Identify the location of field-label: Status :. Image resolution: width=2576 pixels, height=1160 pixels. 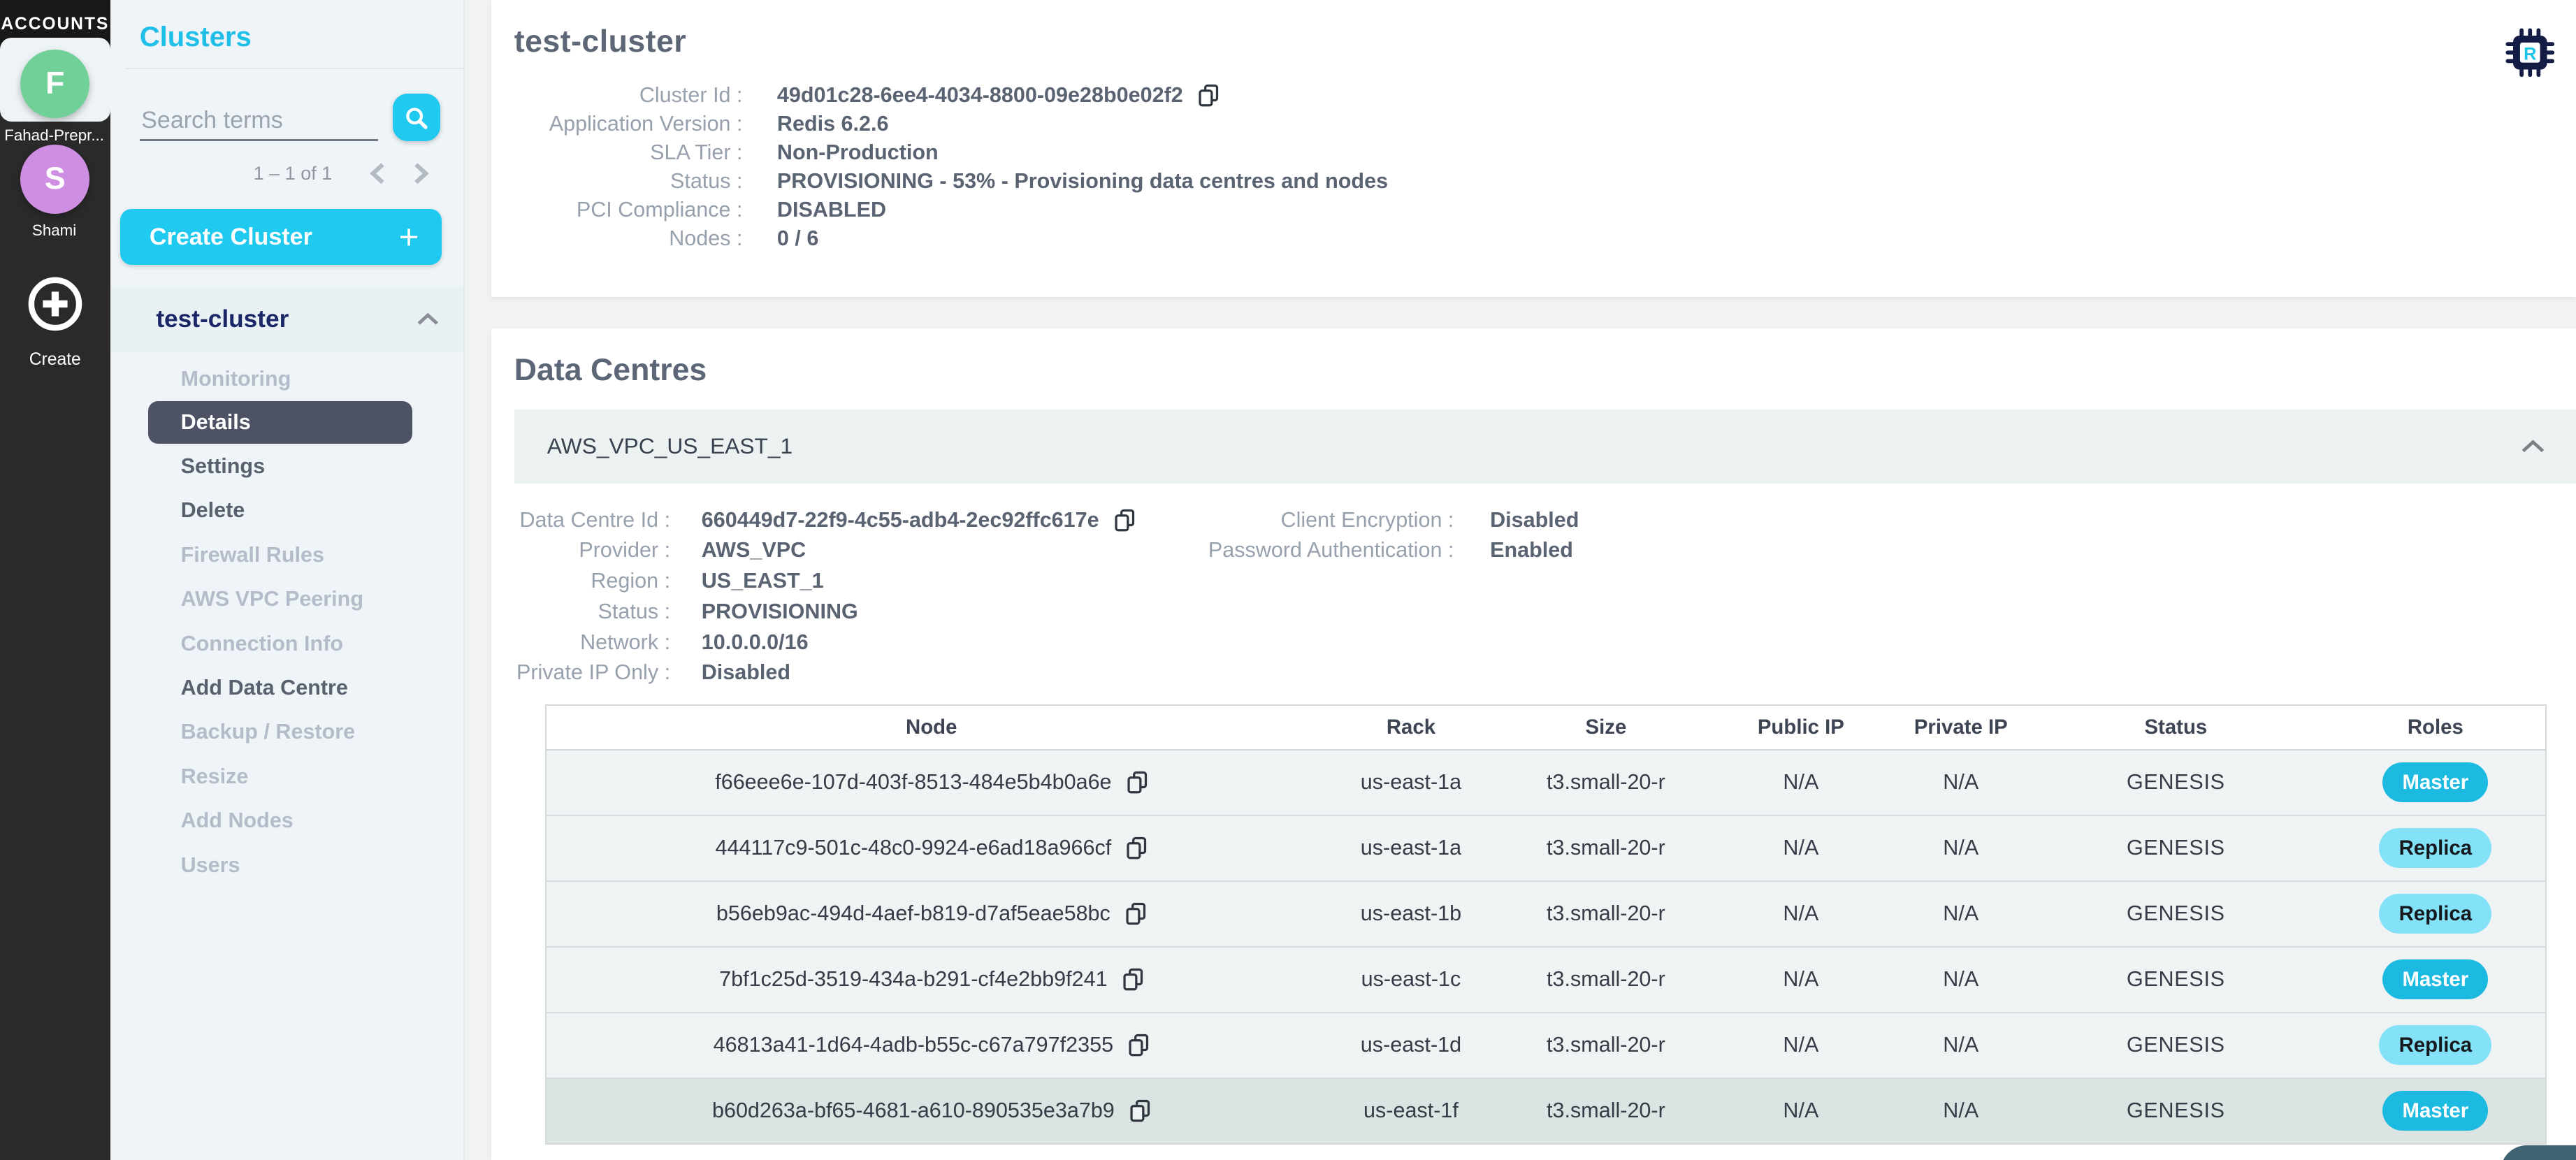
(634, 611).